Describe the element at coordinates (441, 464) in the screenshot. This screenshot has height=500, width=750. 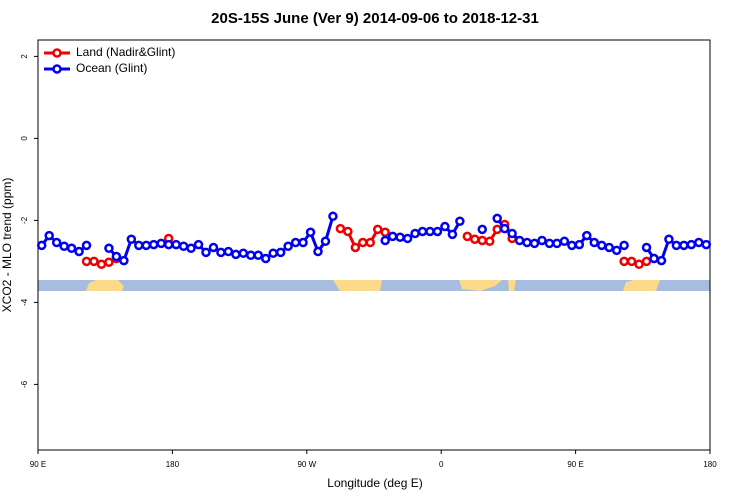
I see `x-tick-label: 0` at that location.